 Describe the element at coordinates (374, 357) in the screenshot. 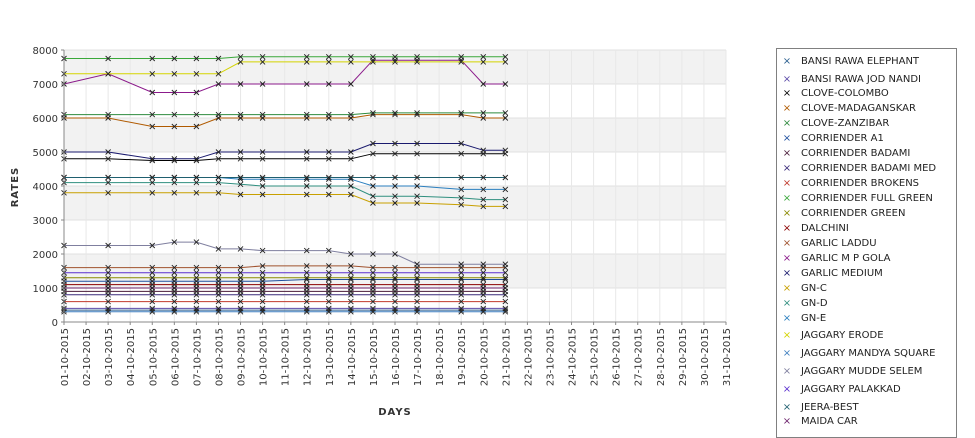

I see `x-tick-label: 15-10-2015` at that location.